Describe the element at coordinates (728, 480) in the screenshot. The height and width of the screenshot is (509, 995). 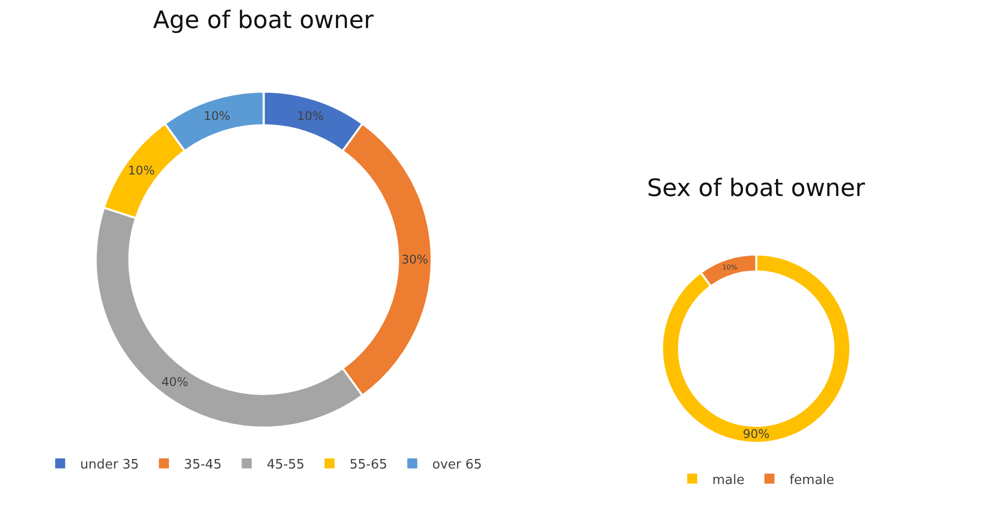
I see `legend-label: male` at that location.